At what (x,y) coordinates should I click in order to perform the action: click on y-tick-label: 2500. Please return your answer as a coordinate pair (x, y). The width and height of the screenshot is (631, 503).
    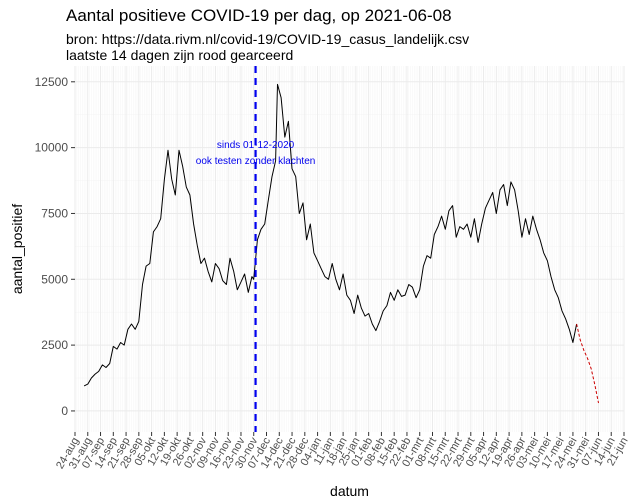
    Looking at the image, I should click on (54, 345).